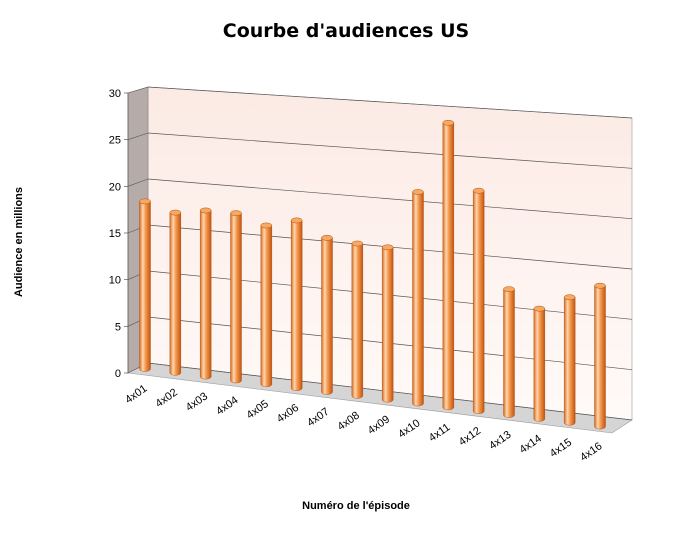  I want to click on y-tick-label: 30, so click(115, 94).